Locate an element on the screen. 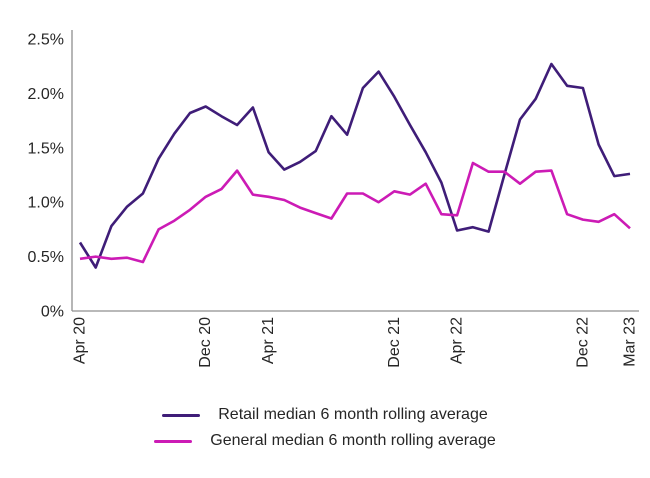  legend-label: Retail median 6 month rolling average is located at coordinates (353, 414).